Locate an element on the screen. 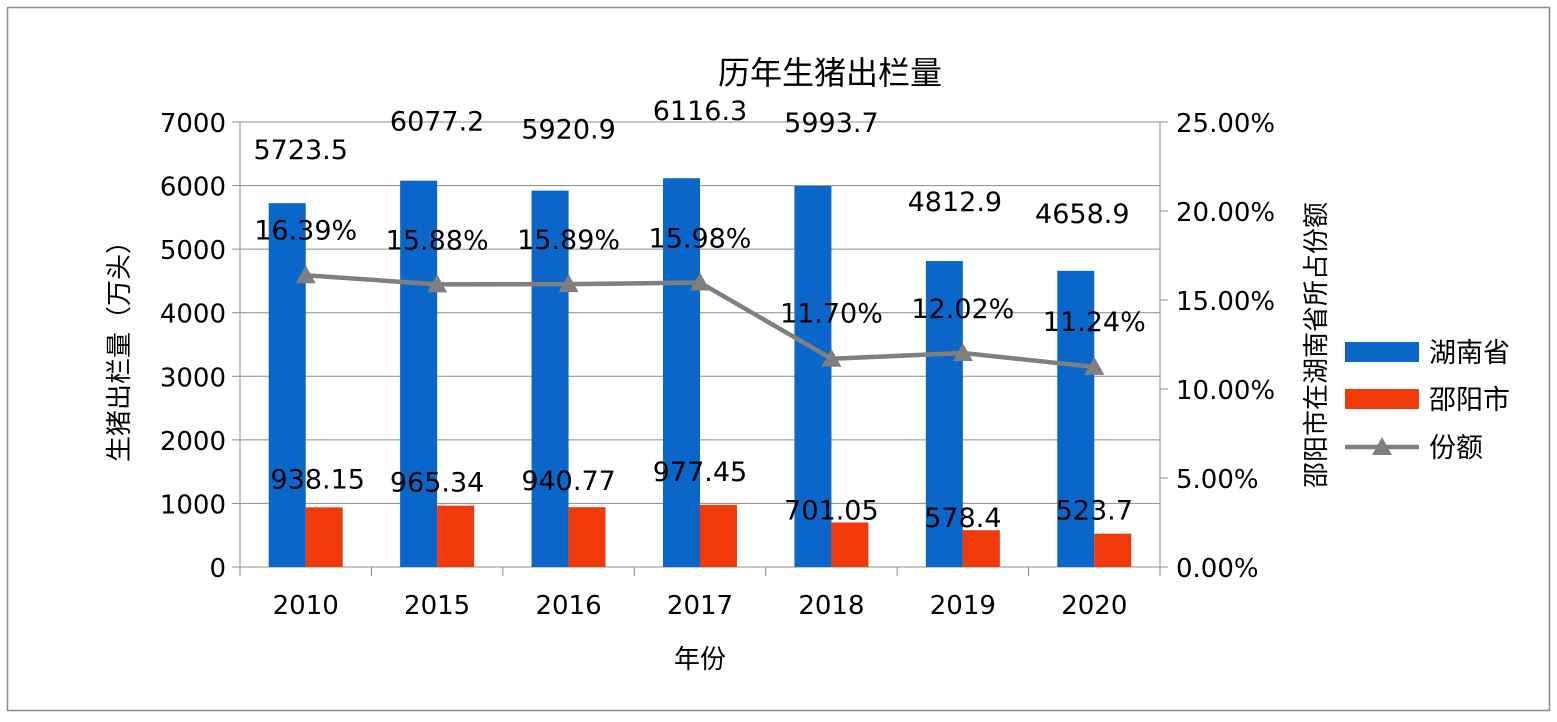 The width and height of the screenshot is (1557, 722). data-label-share: 16.39% is located at coordinates (305, 230).